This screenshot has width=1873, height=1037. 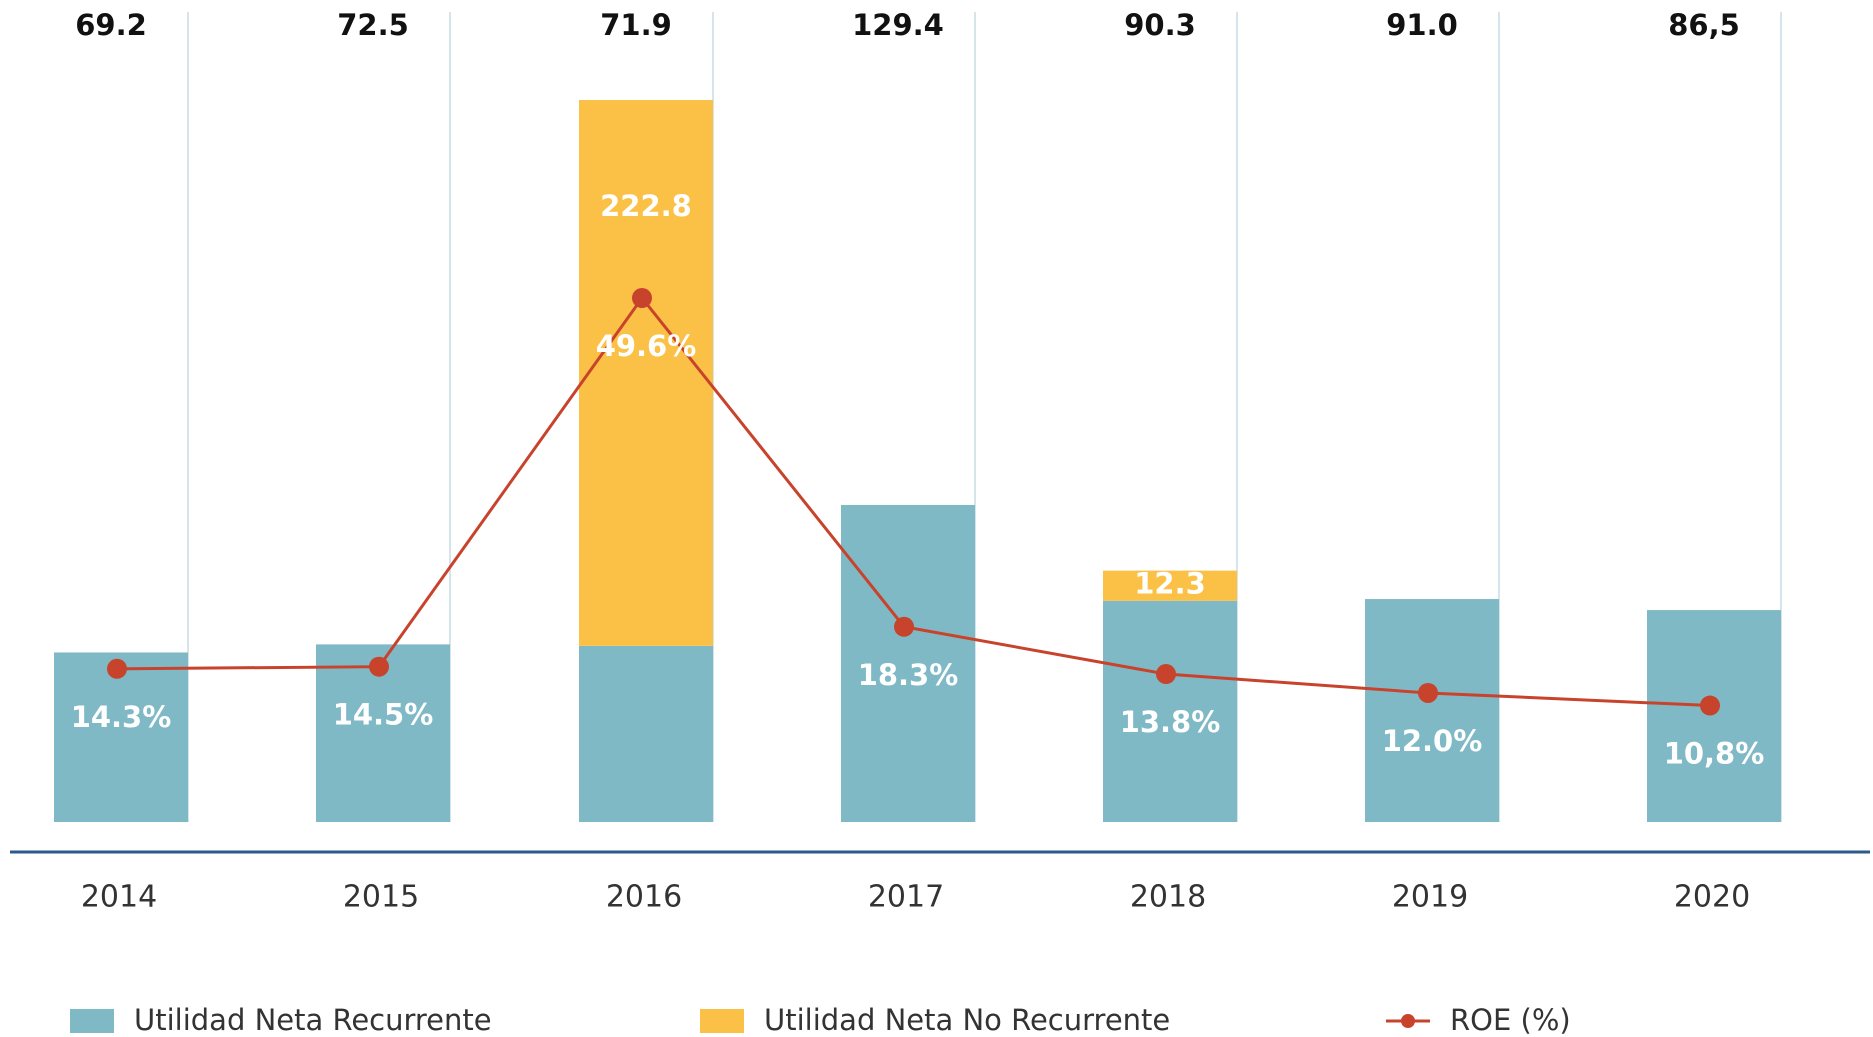 What do you see at coordinates (1160, 25) in the screenshot?
I see `total-label: 90.3` at bounding box center [1160, 25].